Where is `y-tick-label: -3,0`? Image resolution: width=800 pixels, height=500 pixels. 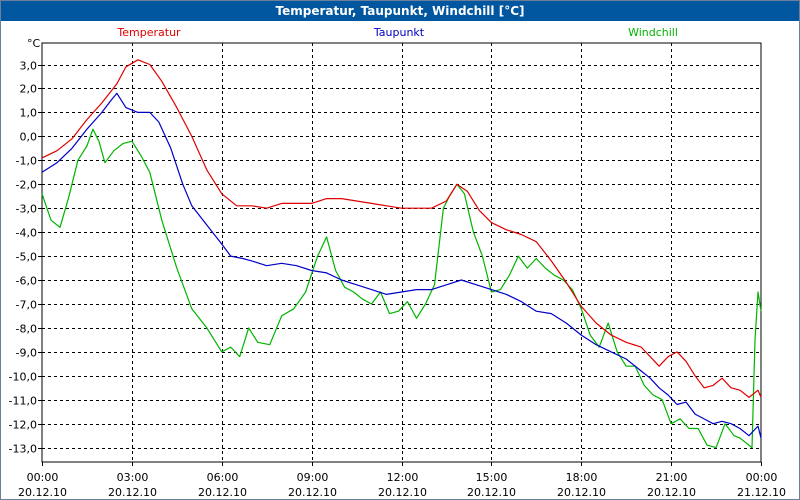
y-tick-label: -3,0 is located at coordinates (26, 209).